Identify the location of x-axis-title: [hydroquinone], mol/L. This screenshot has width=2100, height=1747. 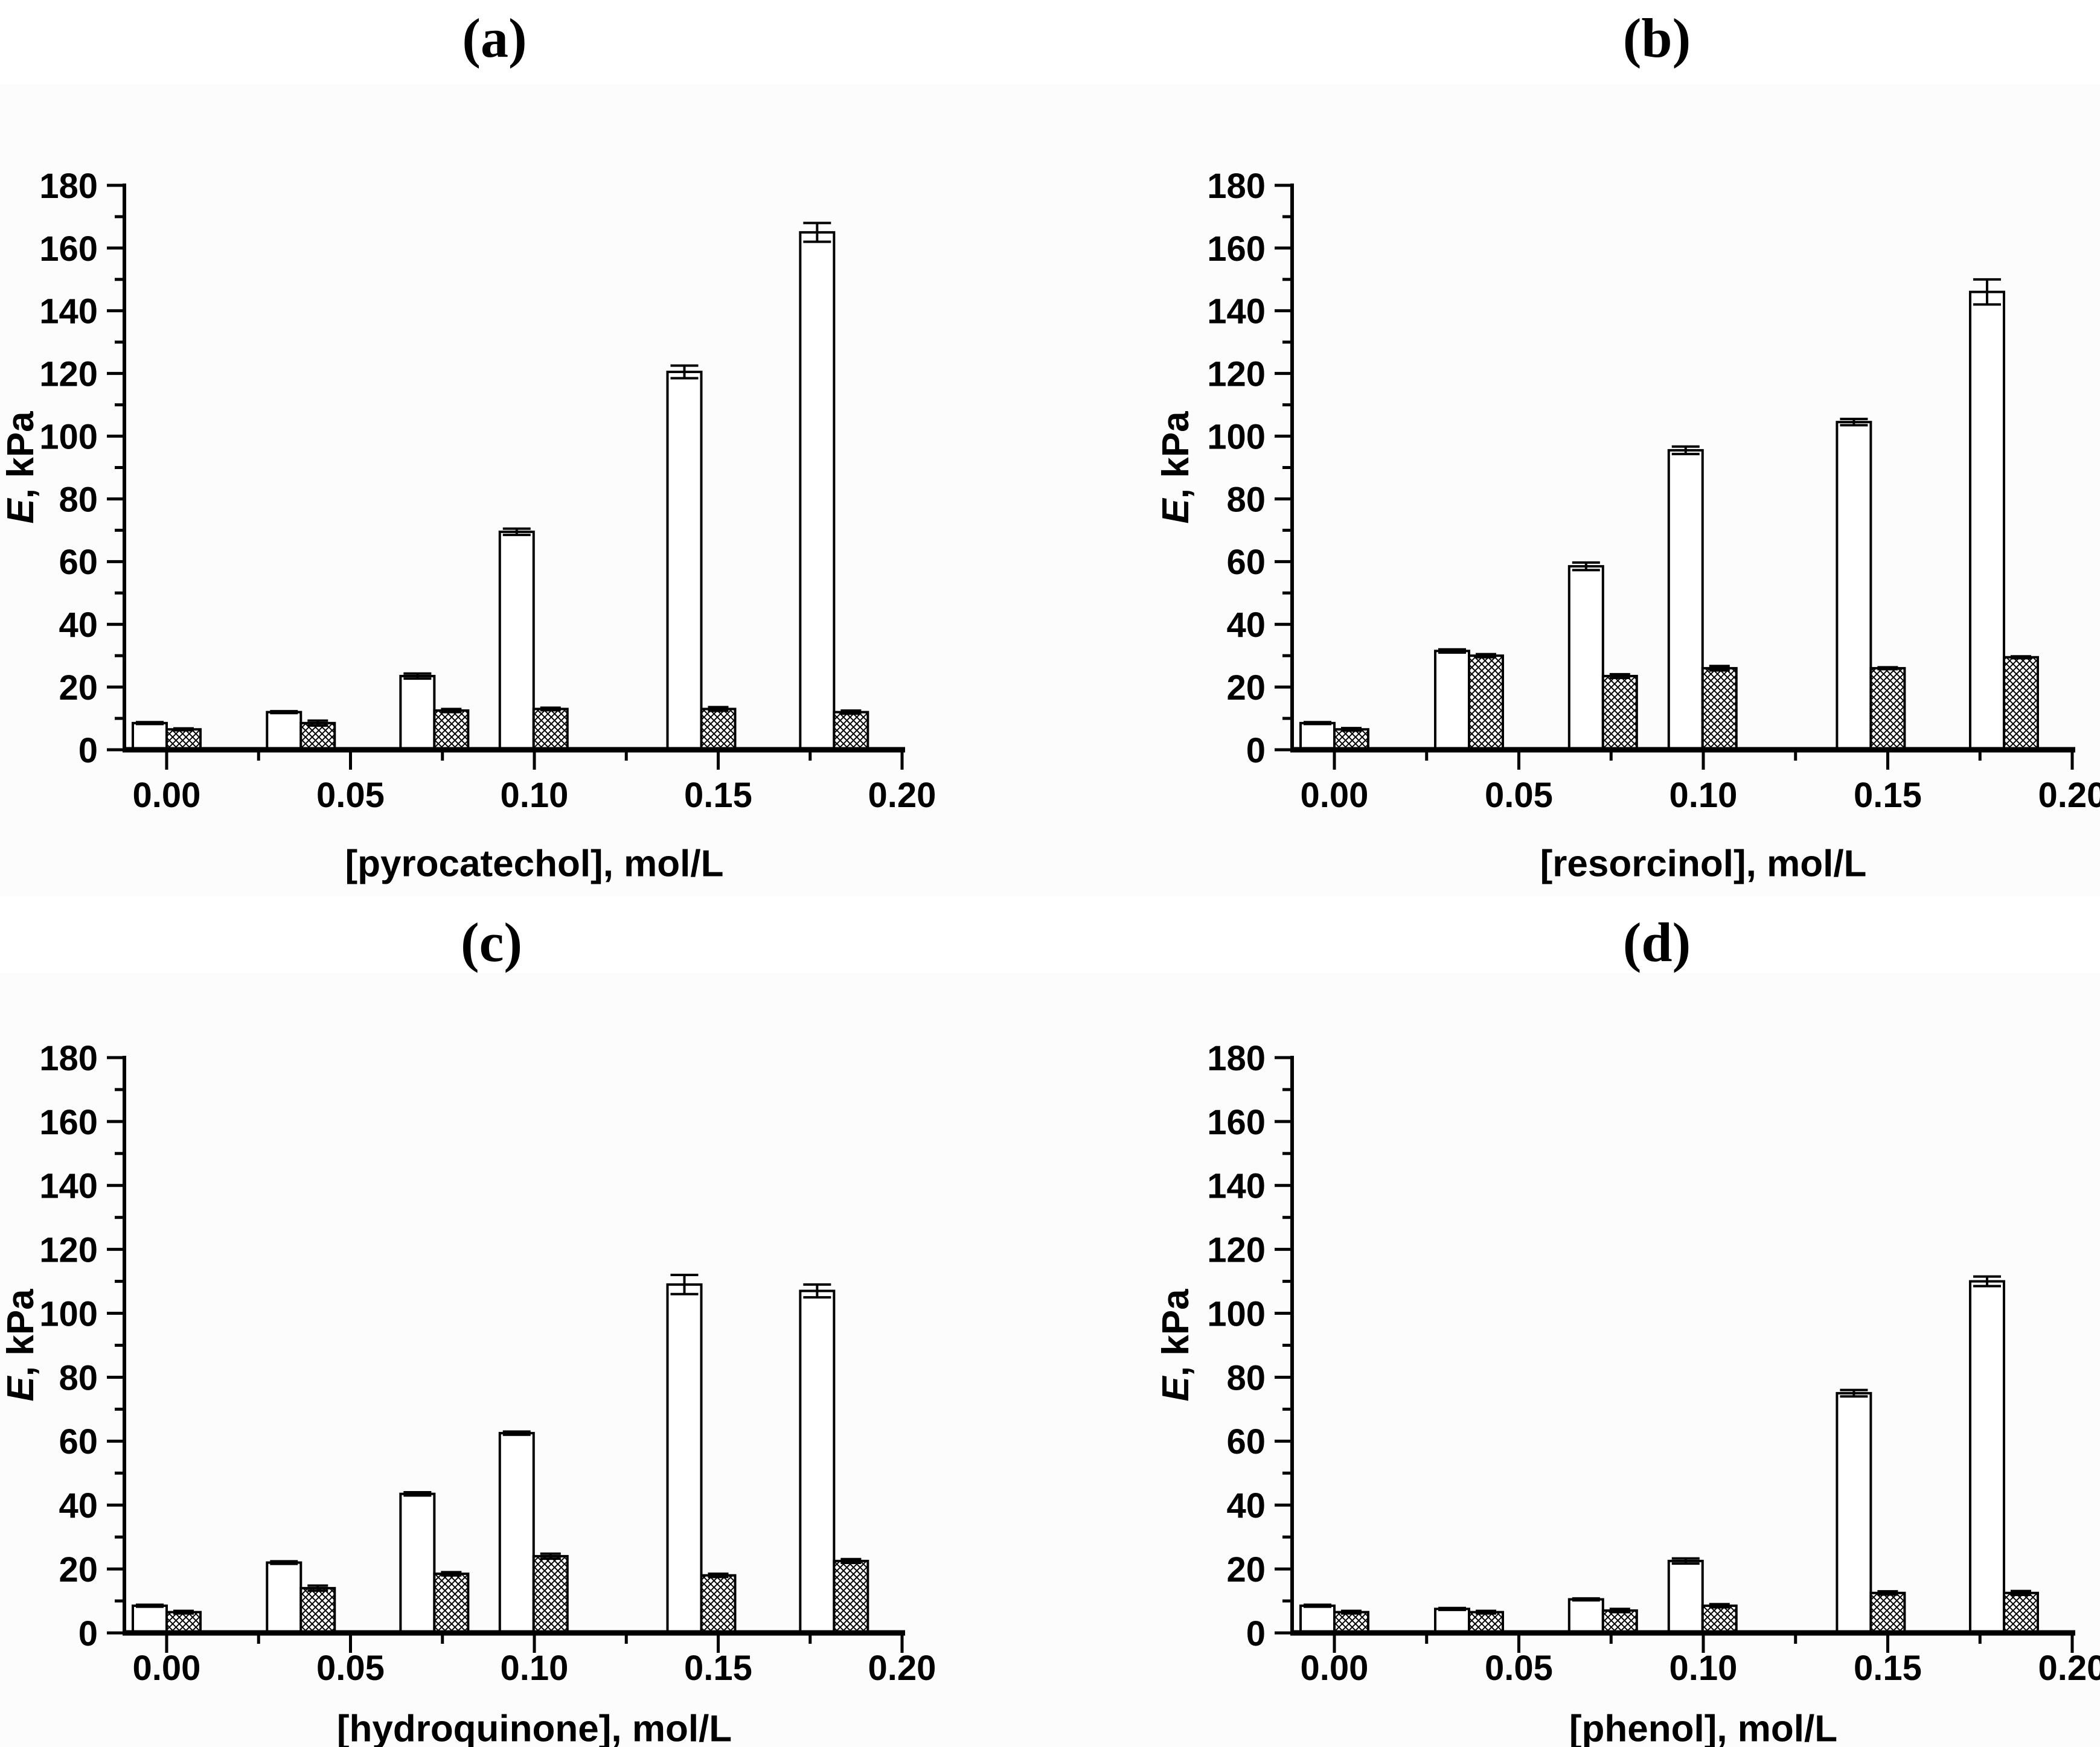
(534, 1727).